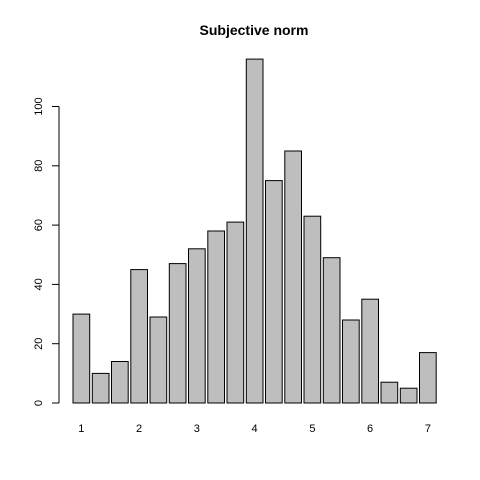 Image resolution: width=480 pixels, height=480 pixels. I want to click on x-axis: 1 2 3 4 5 6 7, so click(254, 429).